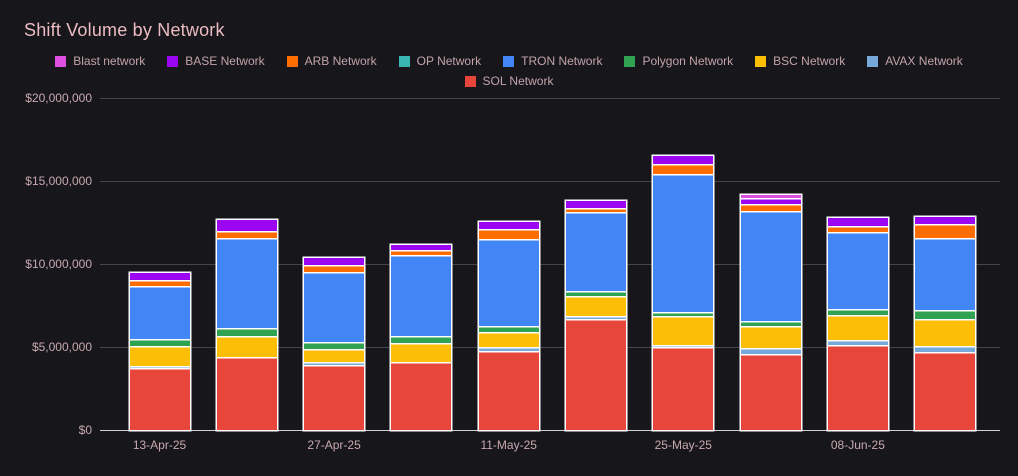  Describe the element at coordinates (800, 61) in the screenshot. I see `legend-item-bsc-network: BSC Network` at that location.